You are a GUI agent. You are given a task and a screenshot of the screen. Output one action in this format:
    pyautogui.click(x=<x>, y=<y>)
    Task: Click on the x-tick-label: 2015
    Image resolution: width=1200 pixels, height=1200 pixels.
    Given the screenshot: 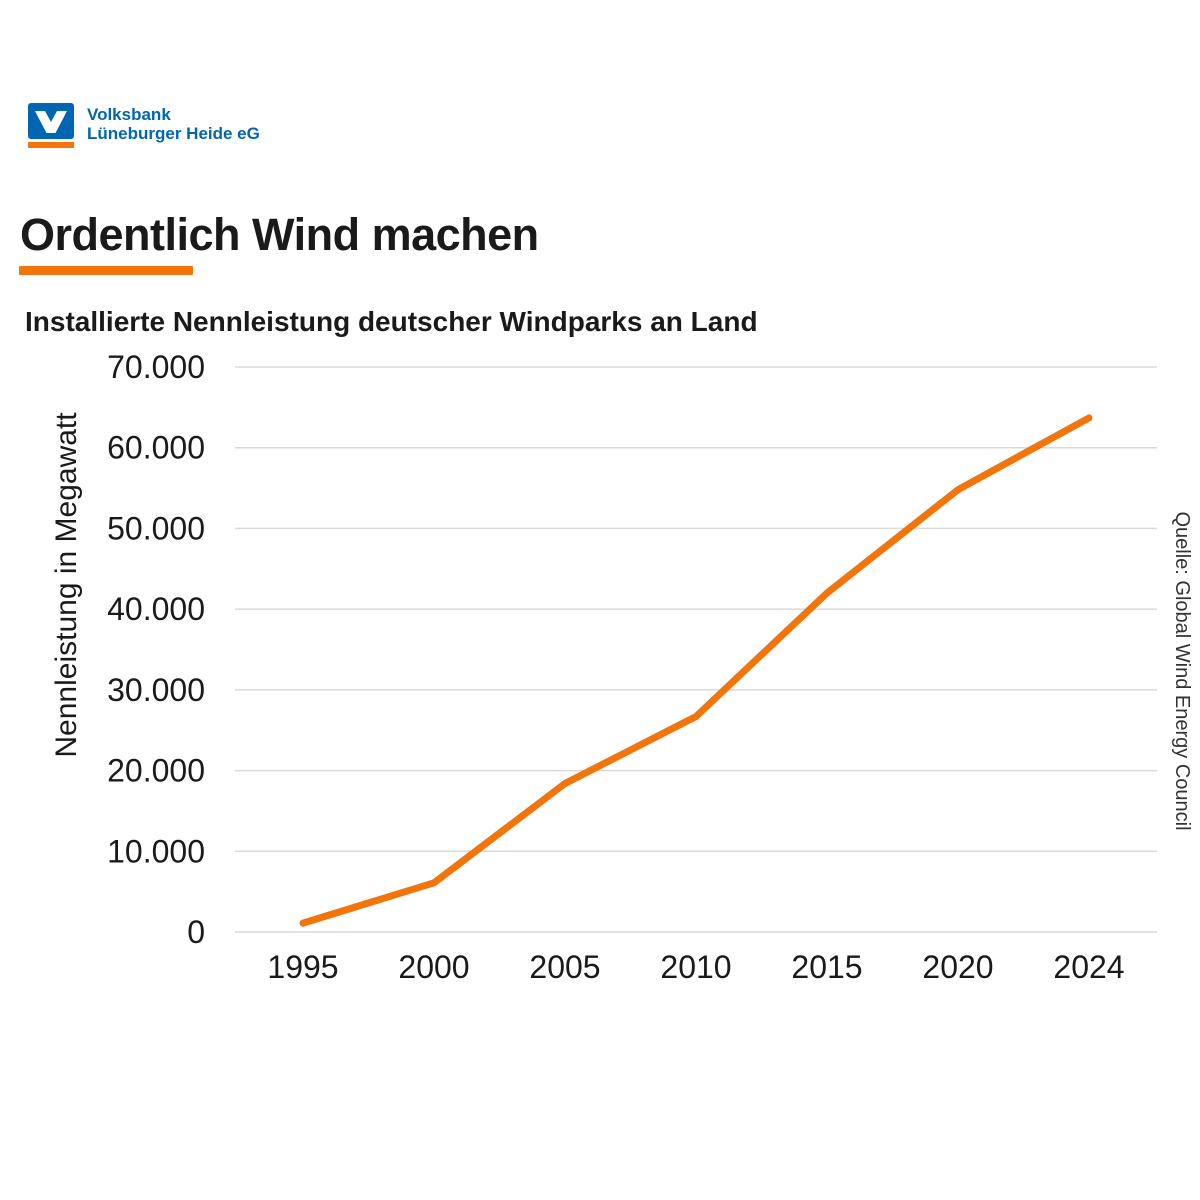 What is the action you would take?
    pyautogui.click(x=826, y=967)
    